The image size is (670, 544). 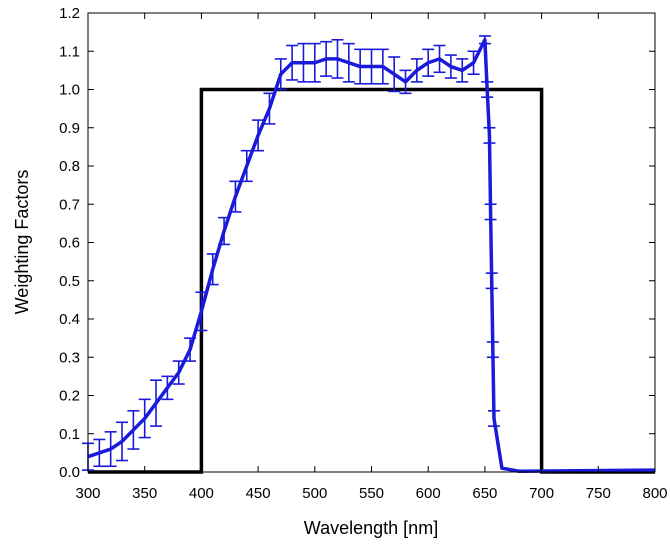 What do you see at coordinates (22, 242) in the screenshot?
I see `y-axis-label: Weighting Factors` at bounding box center [22, 242].